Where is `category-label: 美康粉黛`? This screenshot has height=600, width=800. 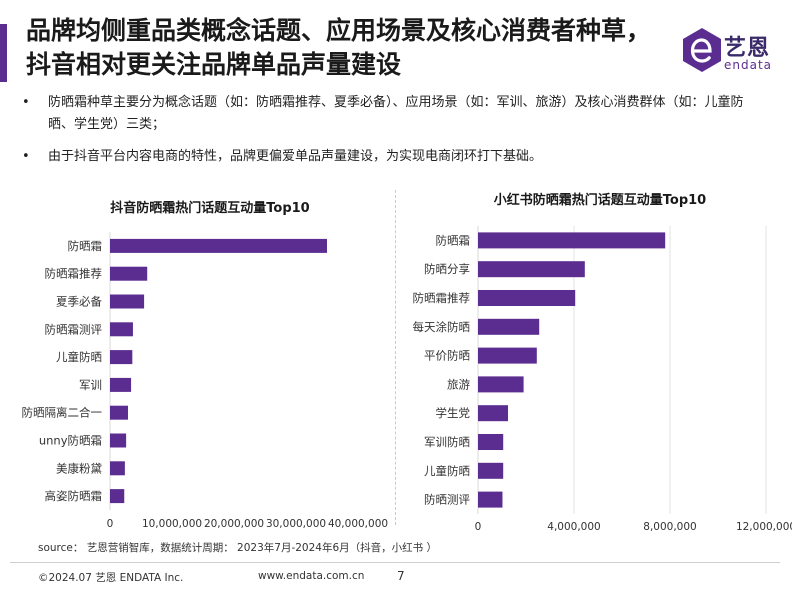 category-label: 美康粉黛 is located at coordinates (79, 468).